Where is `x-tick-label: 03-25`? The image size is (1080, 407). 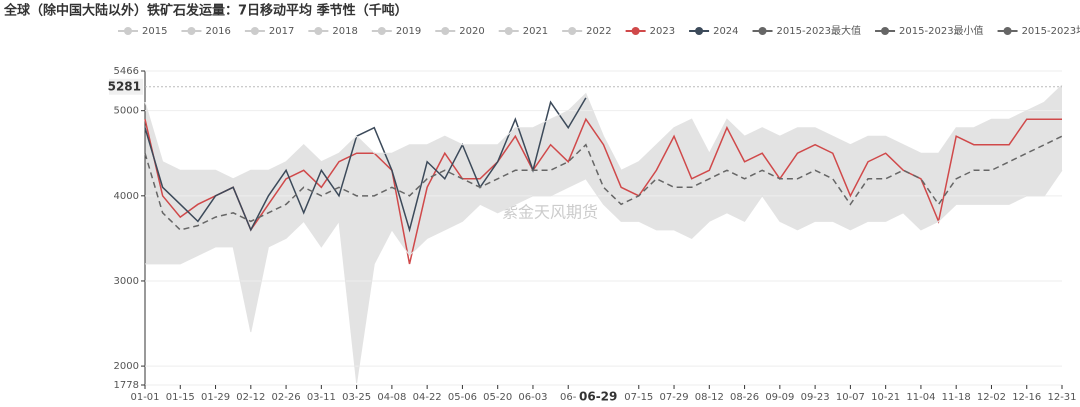
x-tick-label: 03-25 is located at coordinates (356, 397).